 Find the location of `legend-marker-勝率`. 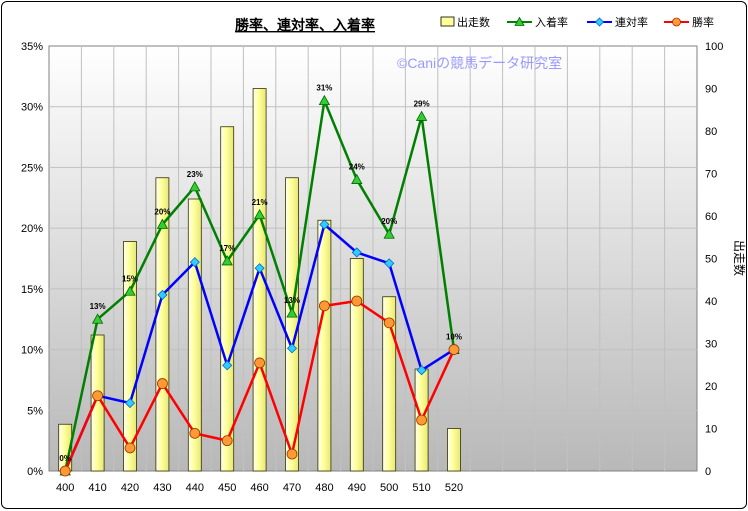

legend-marker-勝率 is located at coordinates (676, 22).